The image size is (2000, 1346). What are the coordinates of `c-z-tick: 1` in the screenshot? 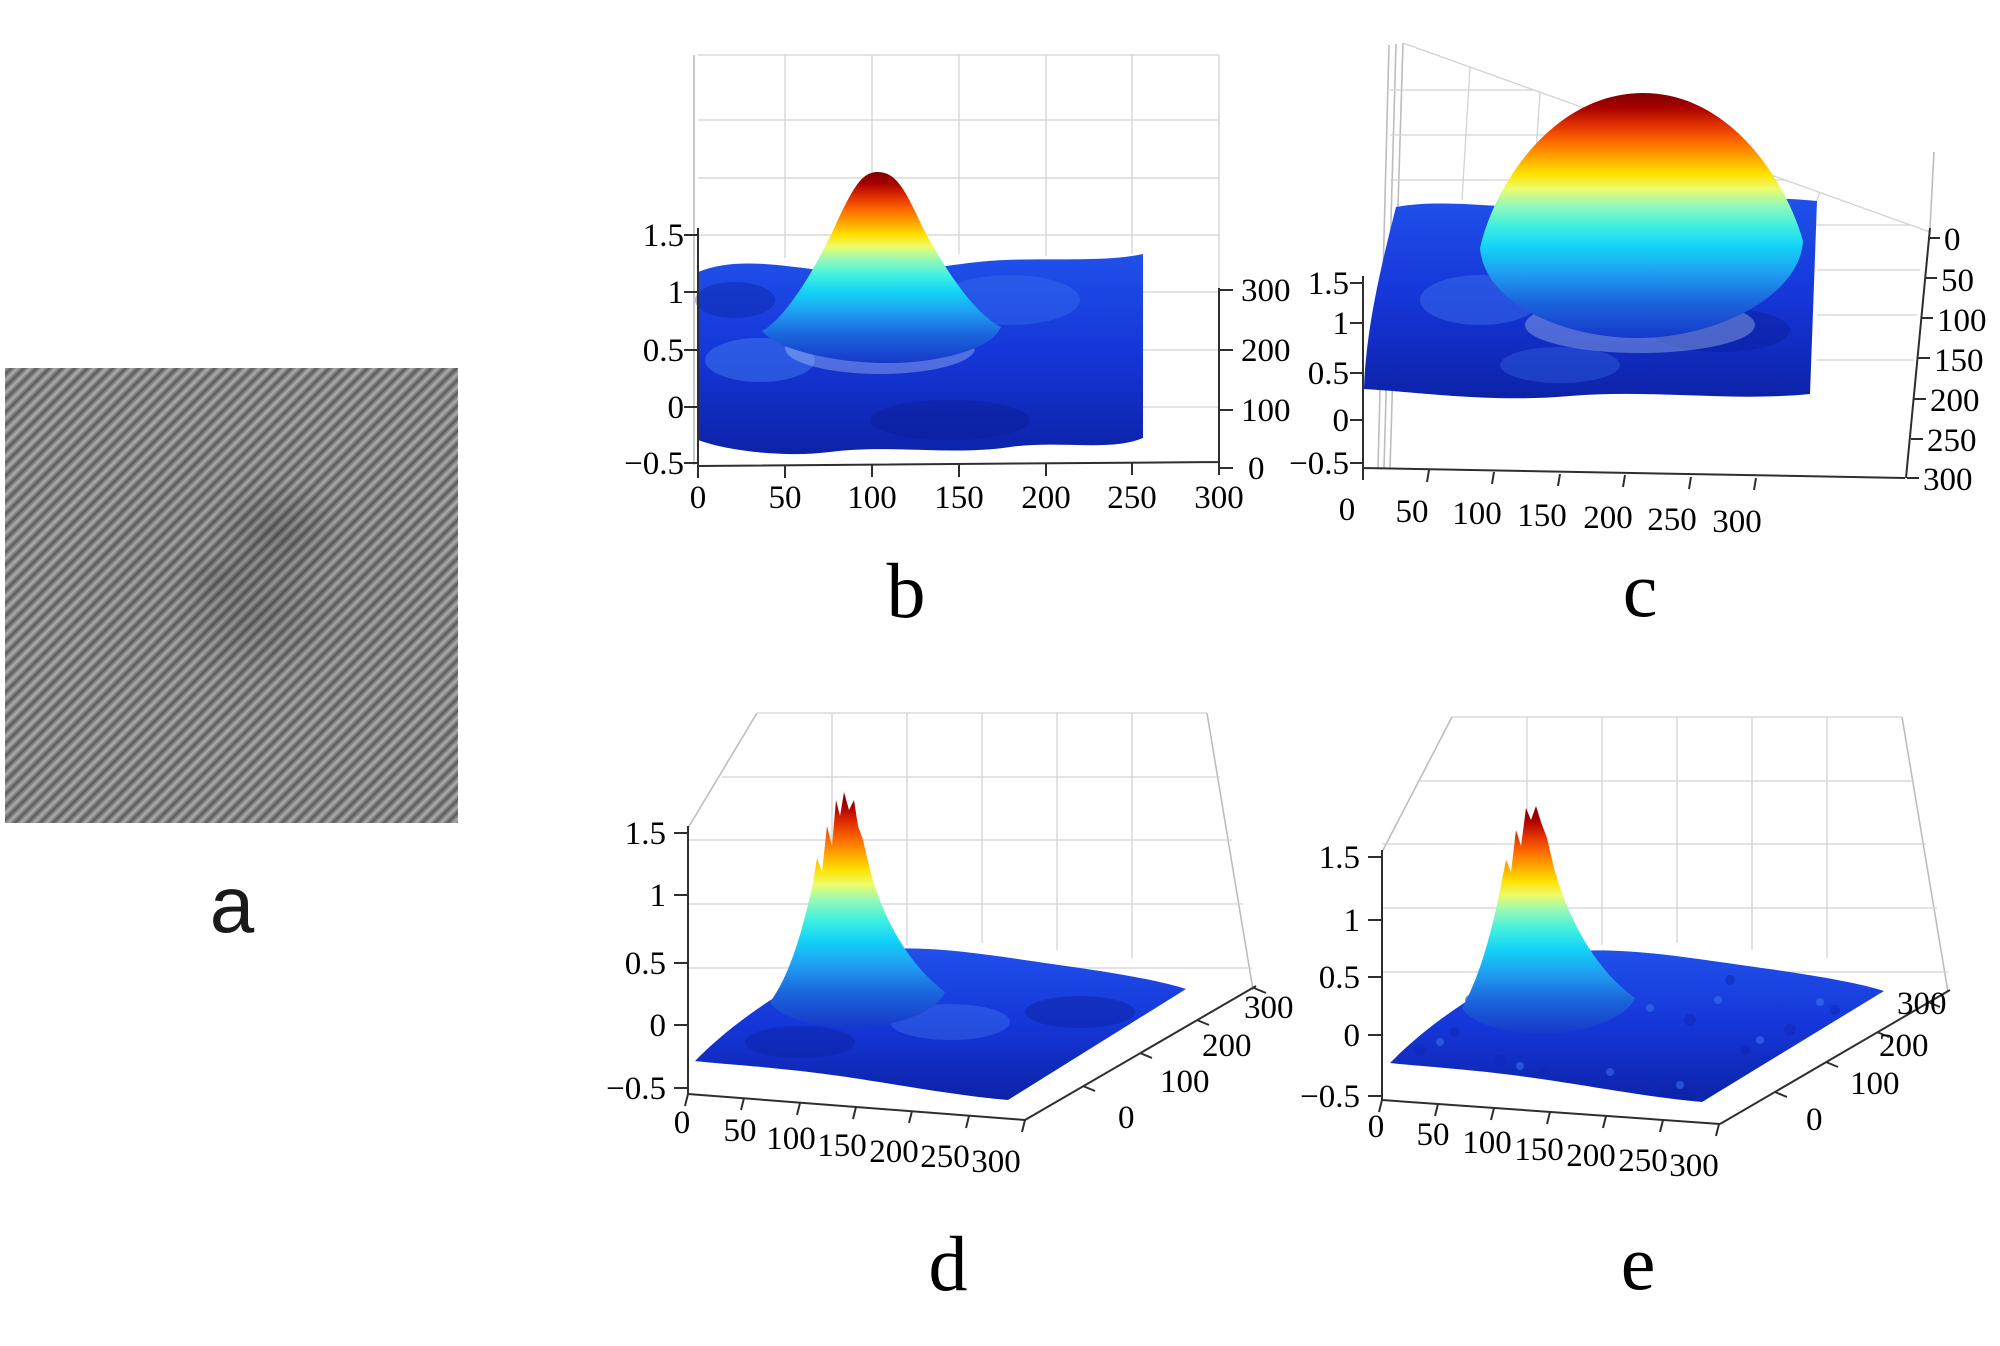 It's located at (1341, 324).